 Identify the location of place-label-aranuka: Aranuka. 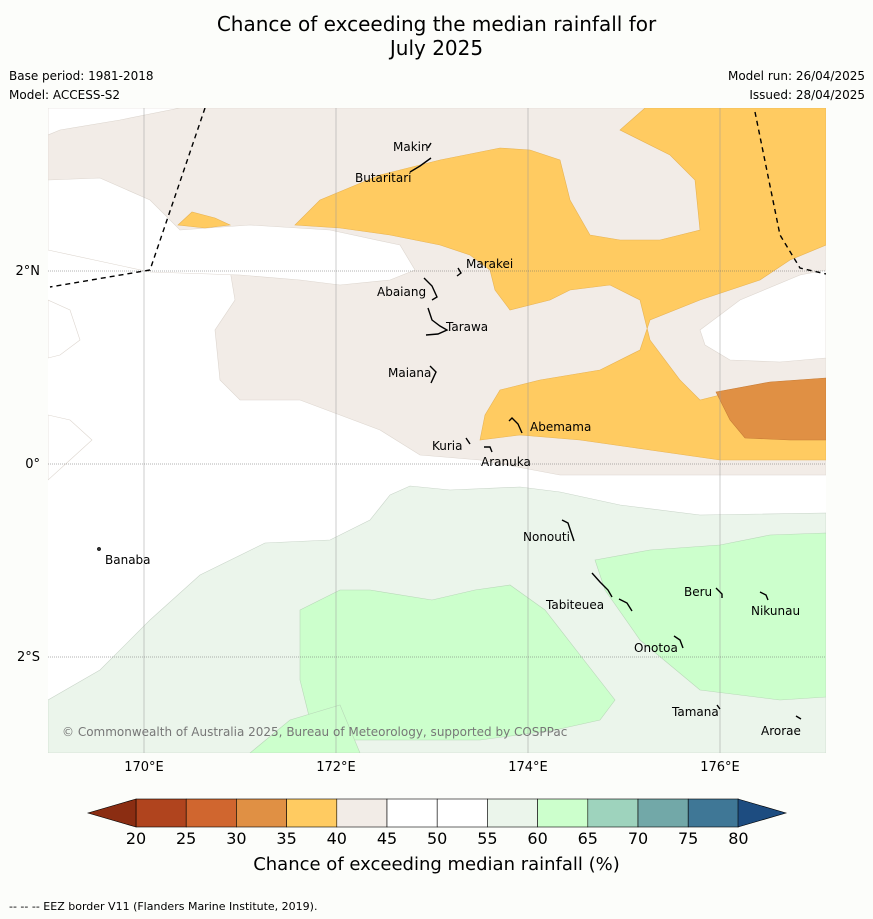
(506, 462).